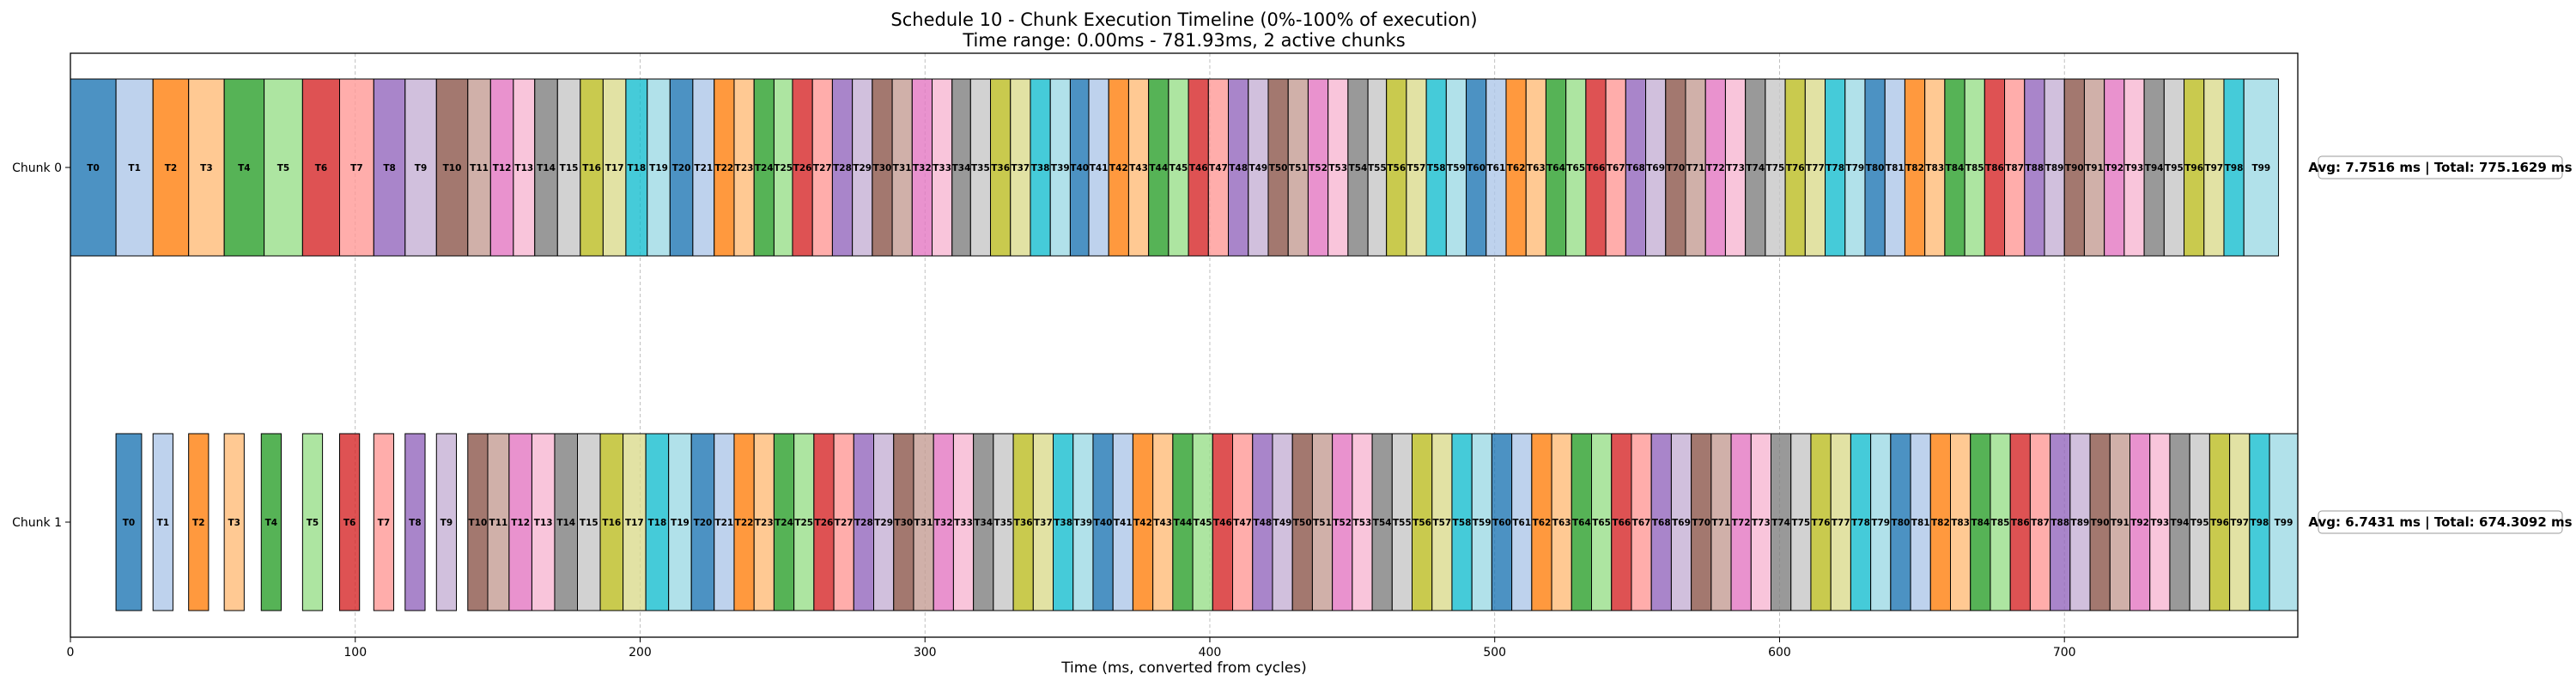  What do you see at coordinates (1079, 168) in the screenshot?
I see `task-label: T40` at bounding box center [1079, 168].